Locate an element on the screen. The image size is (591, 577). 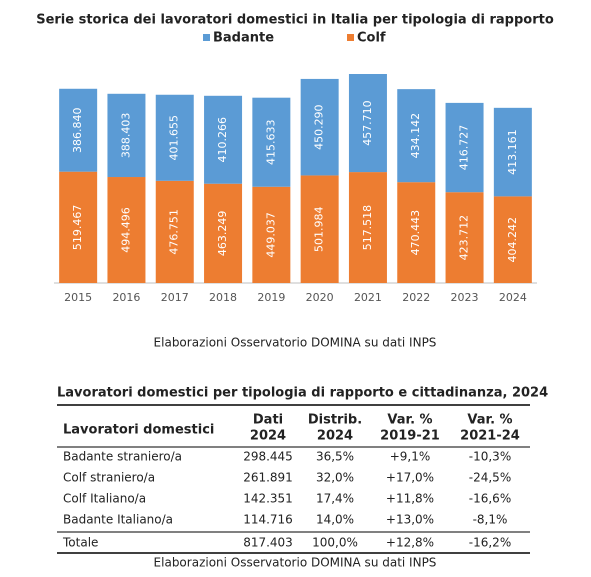
table-cell: Badante straniero/a is located at coordinates (122, 457).